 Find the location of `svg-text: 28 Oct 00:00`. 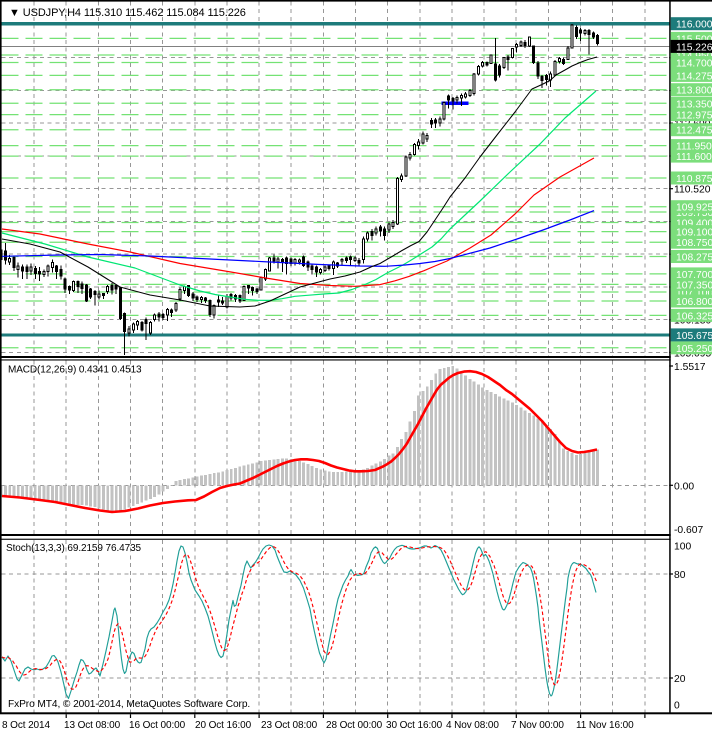

svg-text: 28 Oct 00:00 is located at coordinates (354, 725).